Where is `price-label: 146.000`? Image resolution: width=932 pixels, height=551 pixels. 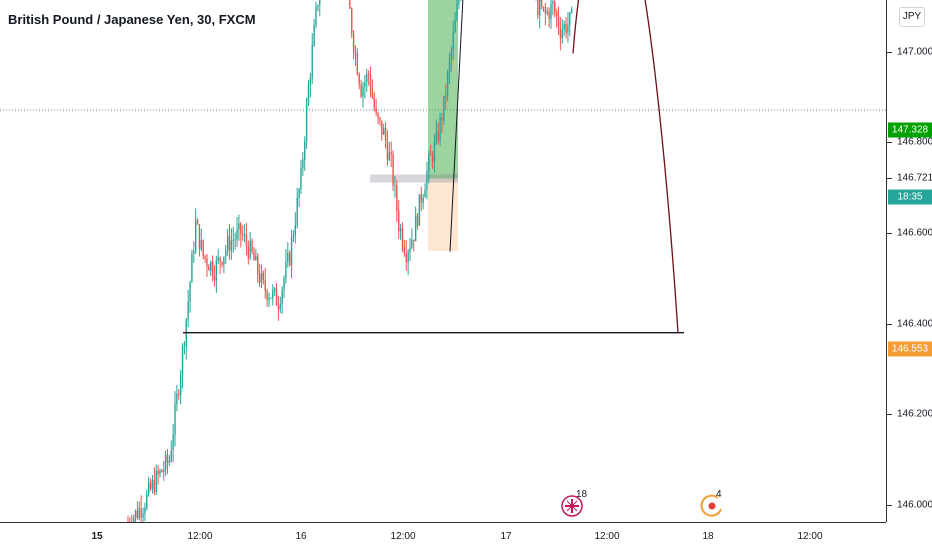 price-label: 146.000 is located at coordinates (914, 505).